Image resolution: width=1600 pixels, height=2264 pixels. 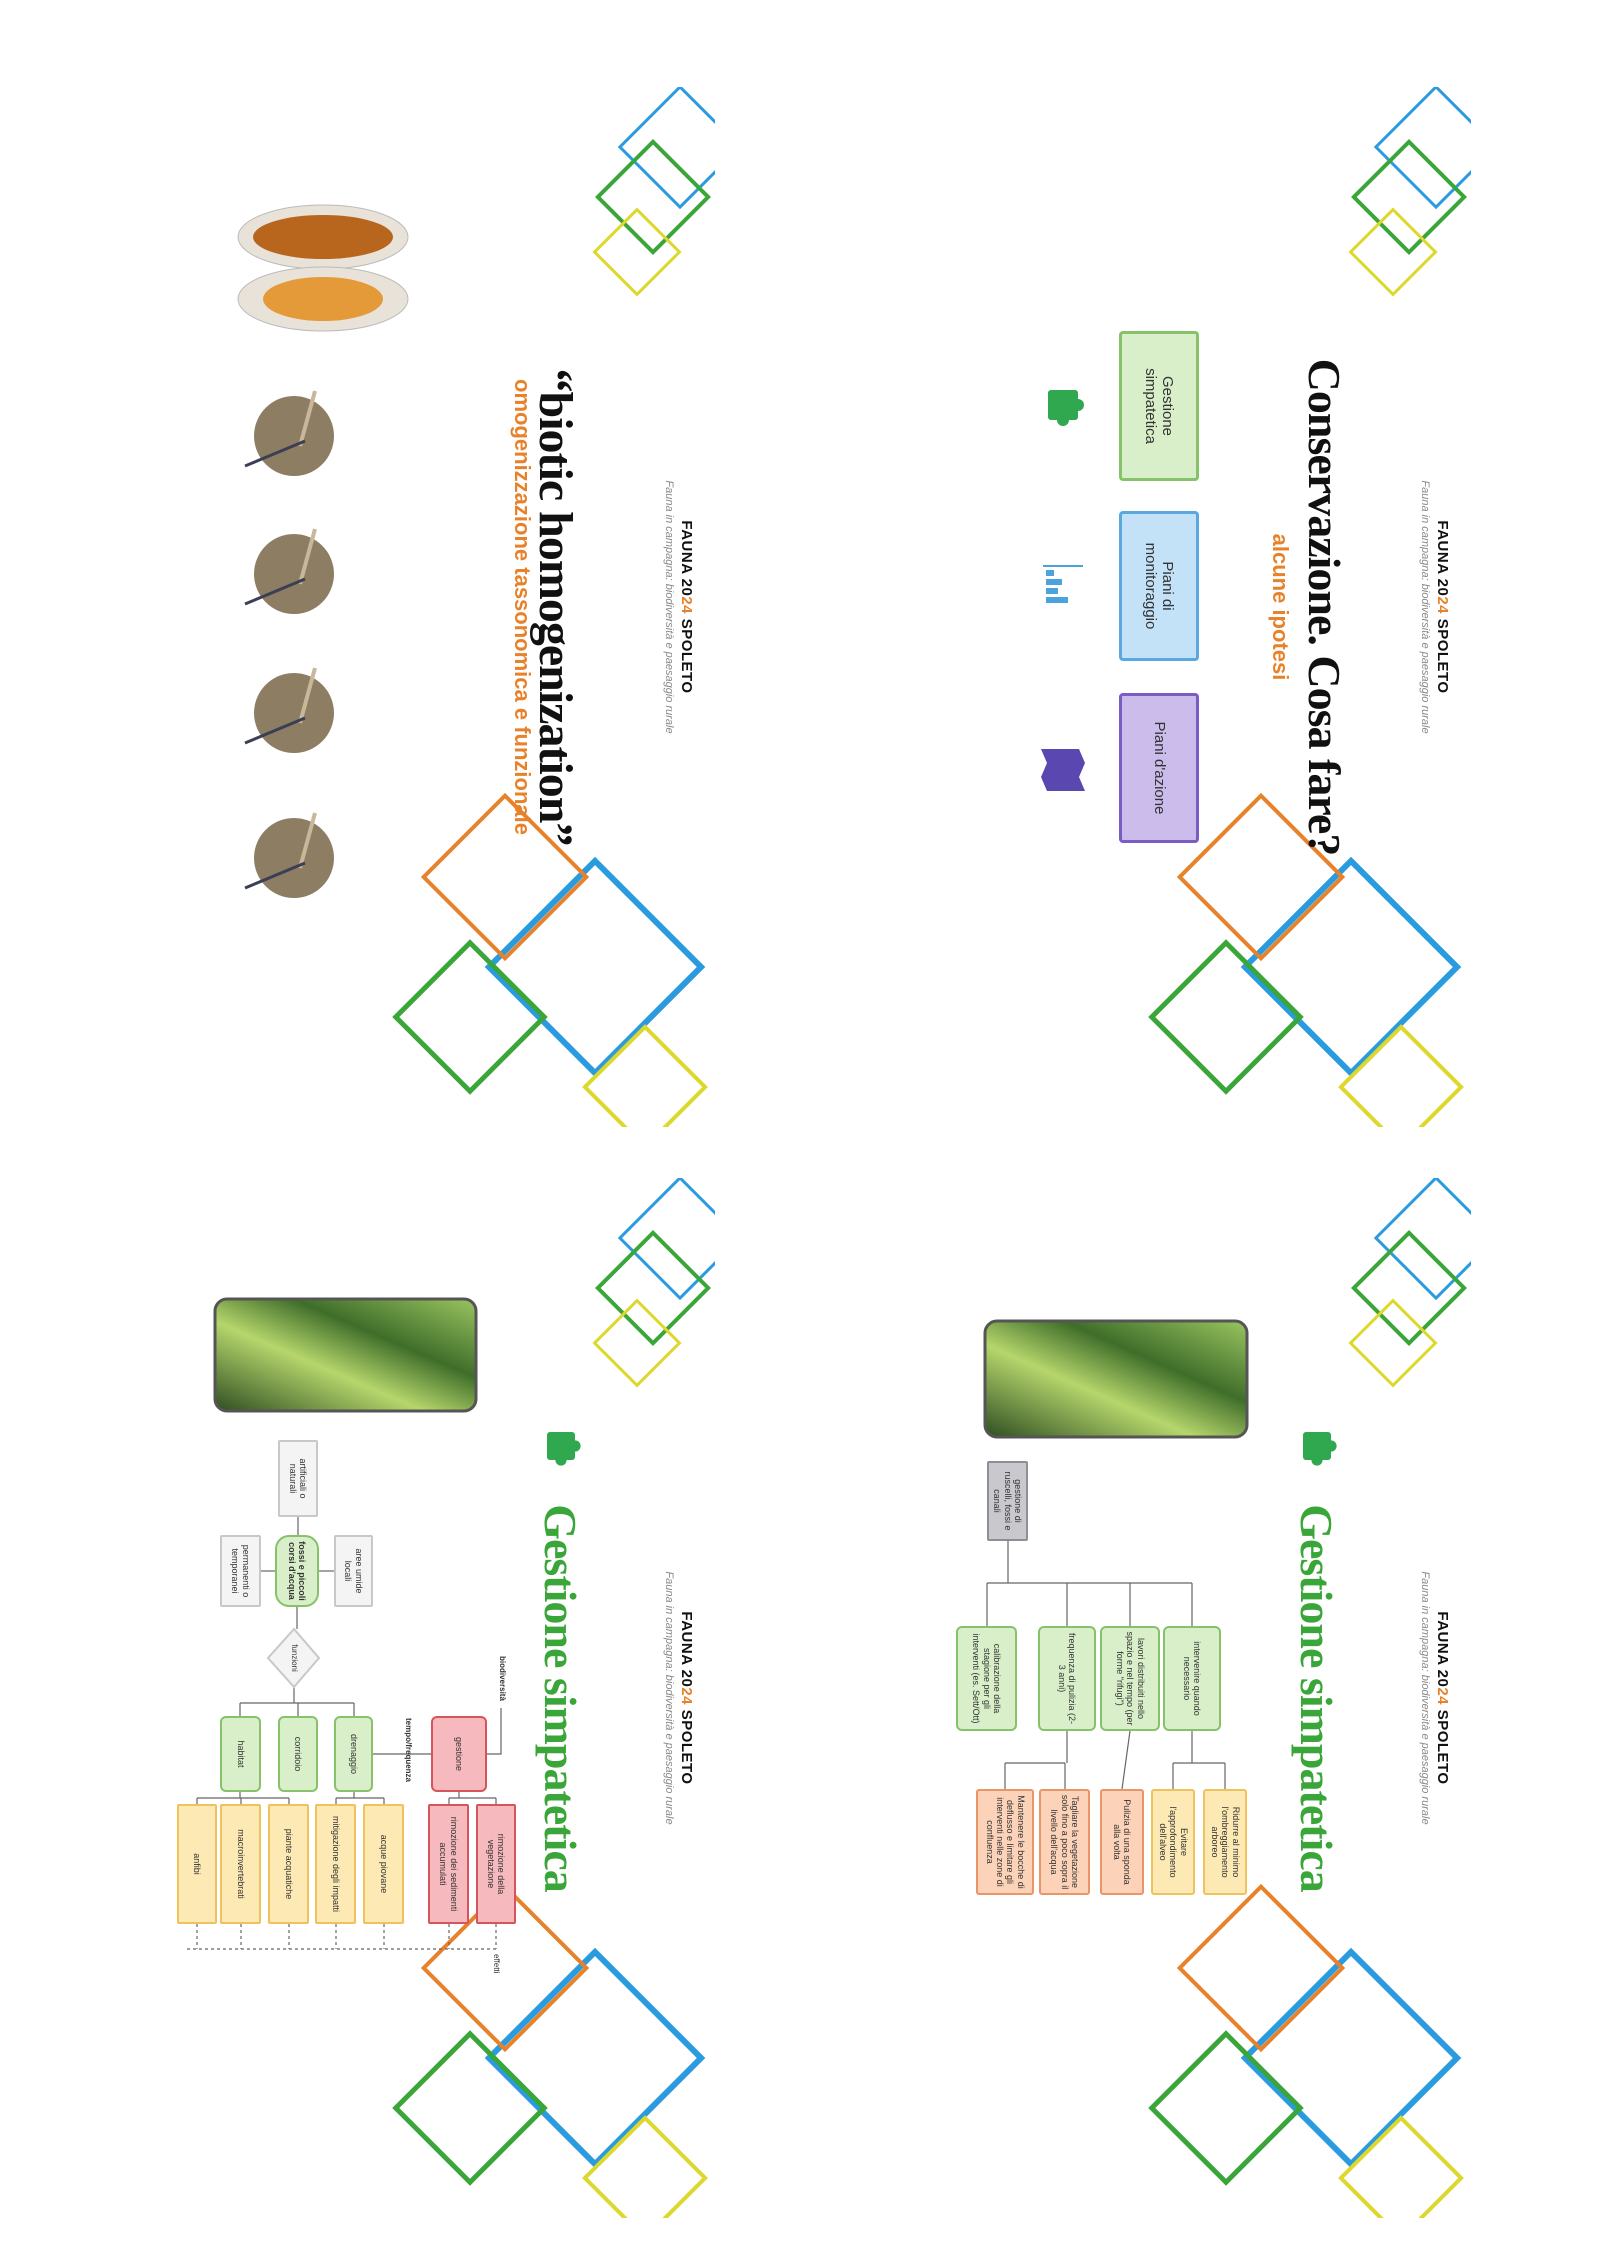 What do you see at coordinates (408, 1750) in the screenshot?
I see `note-label: tempo/frequenza` at bounding box center [408, 1750].